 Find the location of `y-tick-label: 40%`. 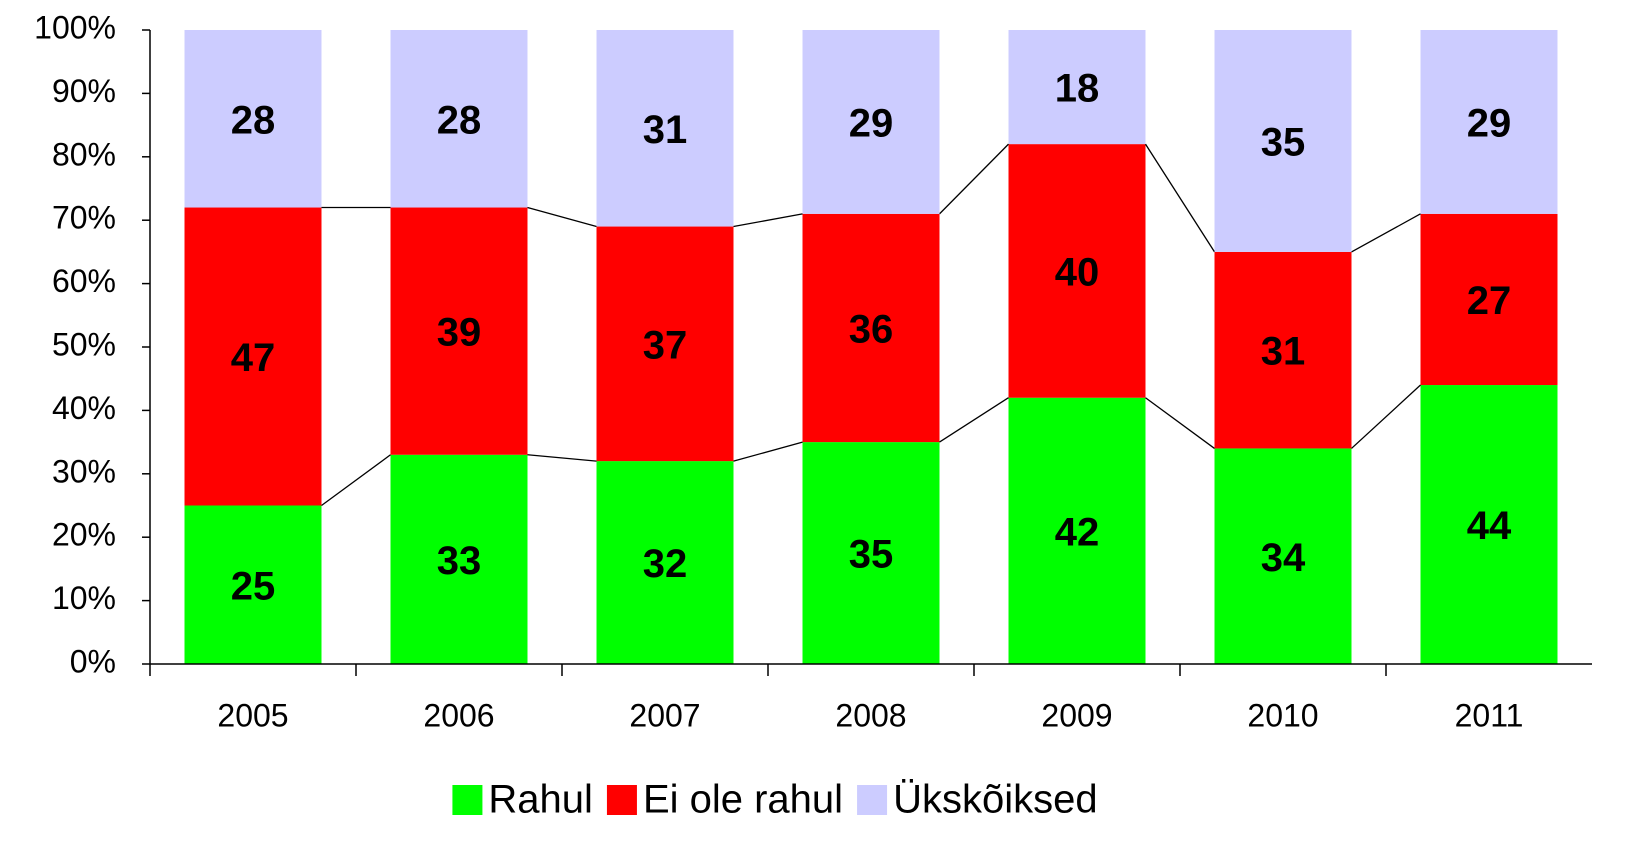

y-tick-label: 40% is located at coordinates (84, 408).